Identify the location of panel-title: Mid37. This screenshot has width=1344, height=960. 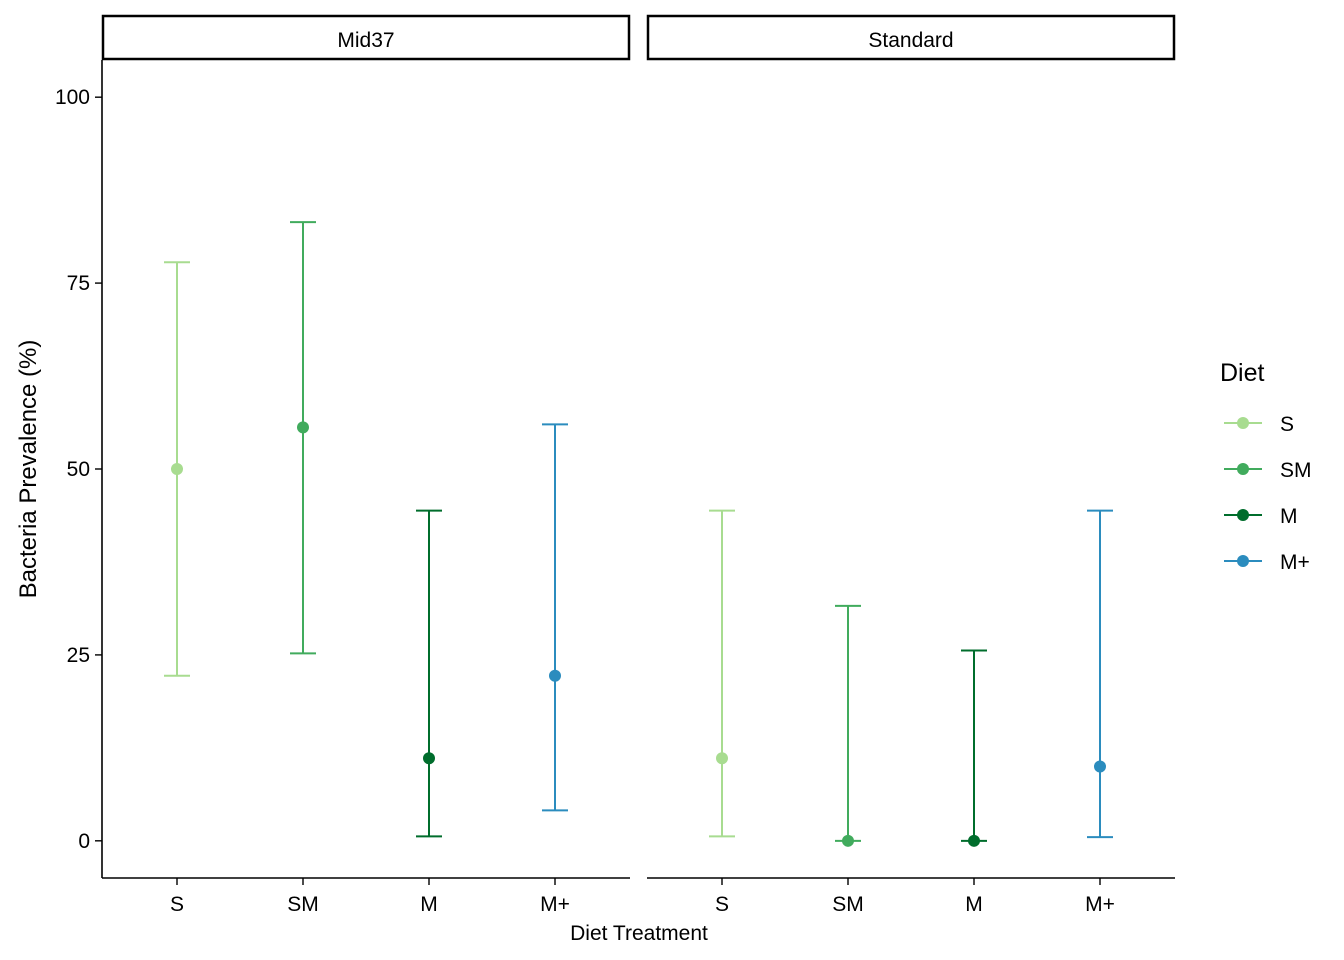
(365, 40).